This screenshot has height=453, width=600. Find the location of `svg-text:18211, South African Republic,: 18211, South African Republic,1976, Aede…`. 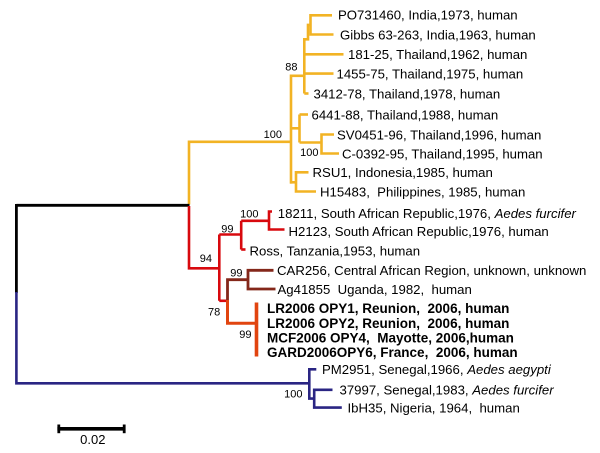

svg-text:18211, South African Republic,: 18211, South African Republic,1976, Aede… is located at coordinates (427, 213).